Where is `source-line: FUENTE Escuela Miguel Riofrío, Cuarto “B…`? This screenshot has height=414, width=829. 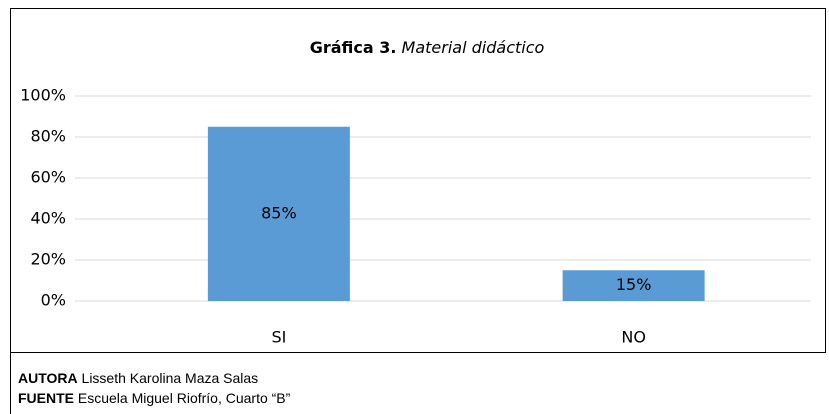
source-line: FUENTE Escuela Miguel Riofrío, Cuarto “B… is located at coordinates (154, 398).